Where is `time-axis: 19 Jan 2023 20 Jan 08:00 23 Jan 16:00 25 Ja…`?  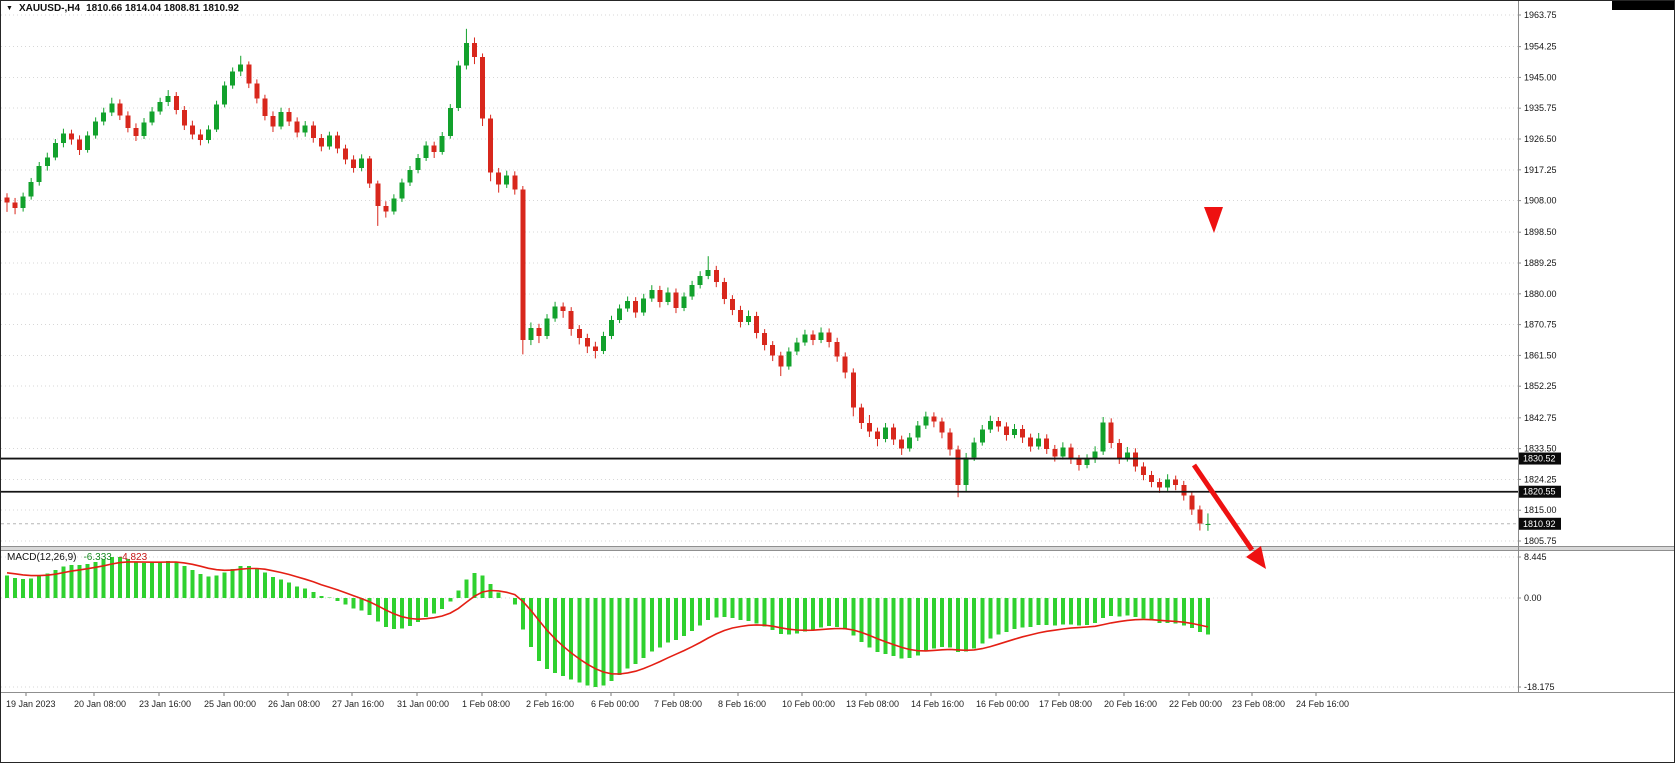
time-axis: 19 Jan 2023 20 Jan 08:00 23 Jan 16:00 25 Ja… is located at coordinates (677, 701).